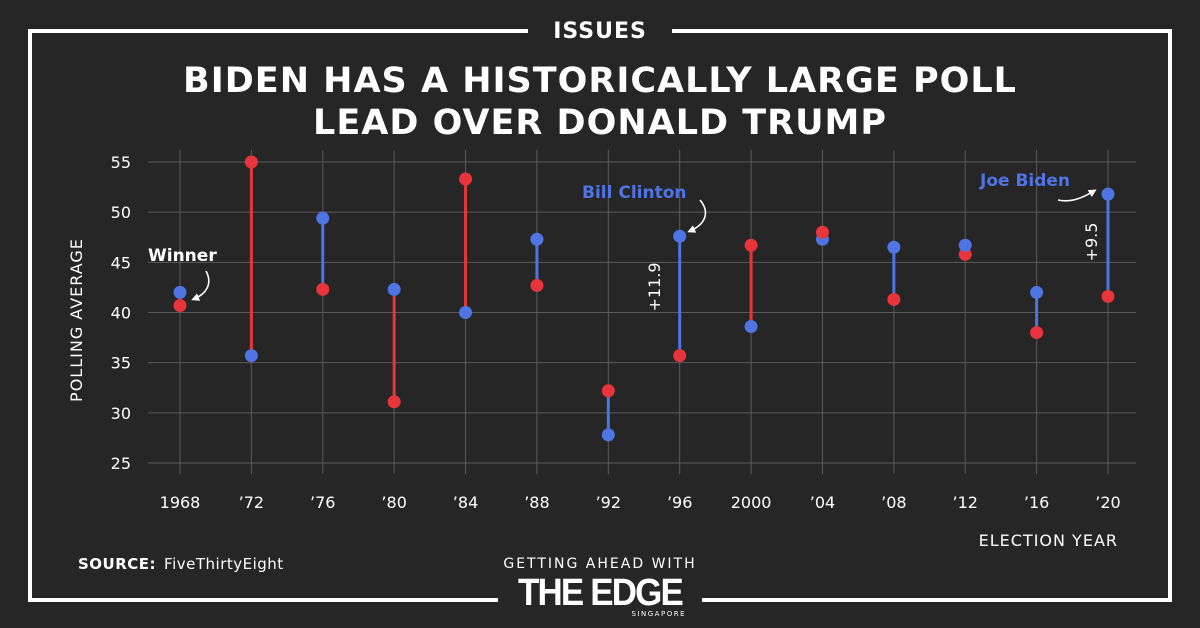  Describe the element at coordinates (393, 502) in the screenshot. I see `x-tick-label: ’80` at that location.